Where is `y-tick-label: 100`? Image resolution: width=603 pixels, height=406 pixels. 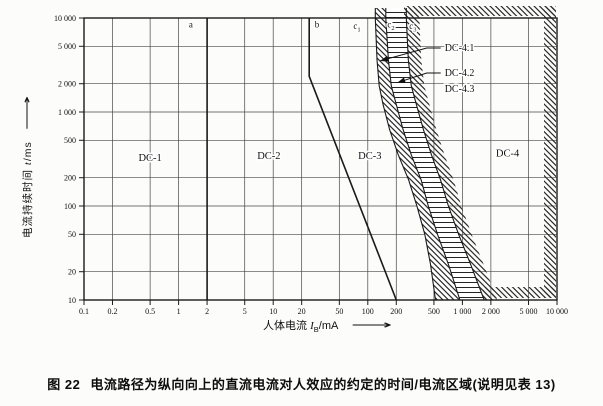 y-tick-label: 100 is located at coordinates (70, 206).